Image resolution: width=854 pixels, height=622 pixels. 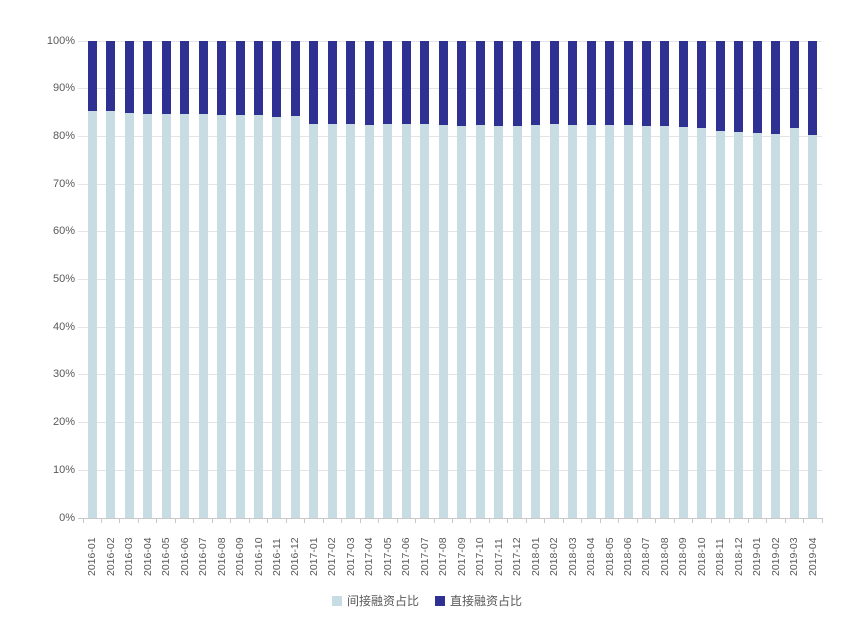 I want to click on gridline-10%, so click(x=450, y=470).